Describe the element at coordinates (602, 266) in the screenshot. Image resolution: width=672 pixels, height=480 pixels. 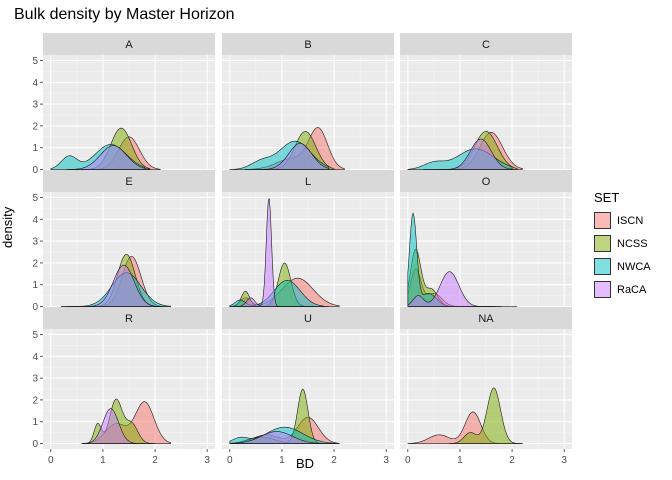
I see `legend-key-nwca` at that location.